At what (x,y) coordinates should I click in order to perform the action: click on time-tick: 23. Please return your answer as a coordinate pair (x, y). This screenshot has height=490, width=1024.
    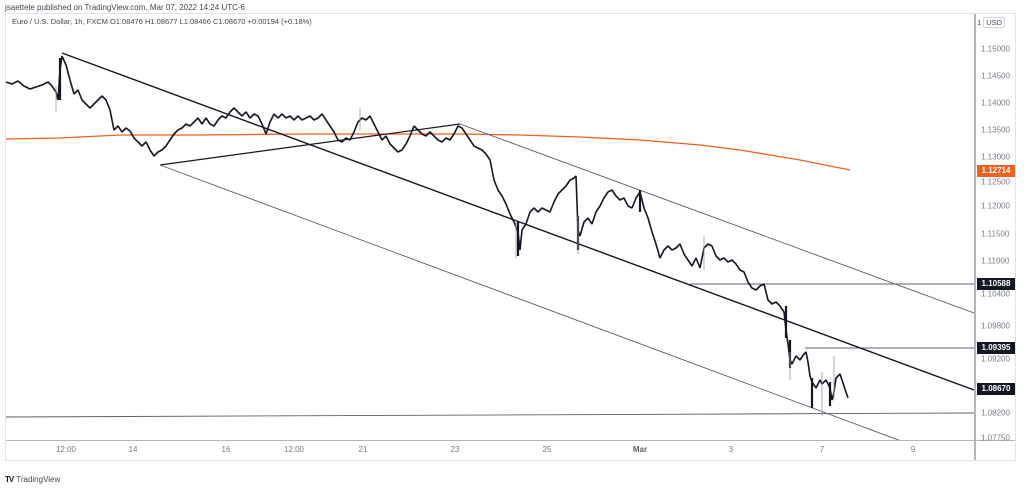
    Looking at the image, I should click on (455, 449).